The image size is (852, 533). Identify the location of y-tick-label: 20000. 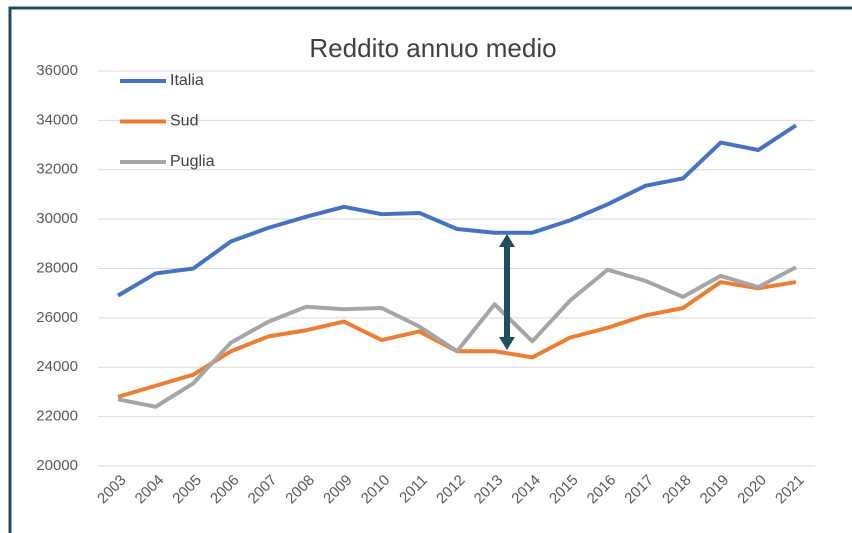
(57, 465).